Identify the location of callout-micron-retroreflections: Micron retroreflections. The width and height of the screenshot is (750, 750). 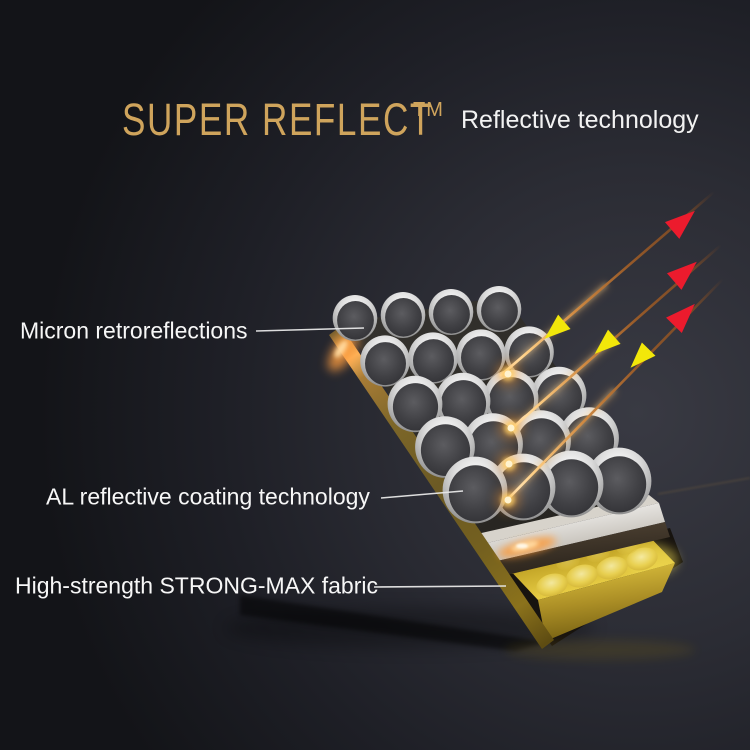
(134, 330).